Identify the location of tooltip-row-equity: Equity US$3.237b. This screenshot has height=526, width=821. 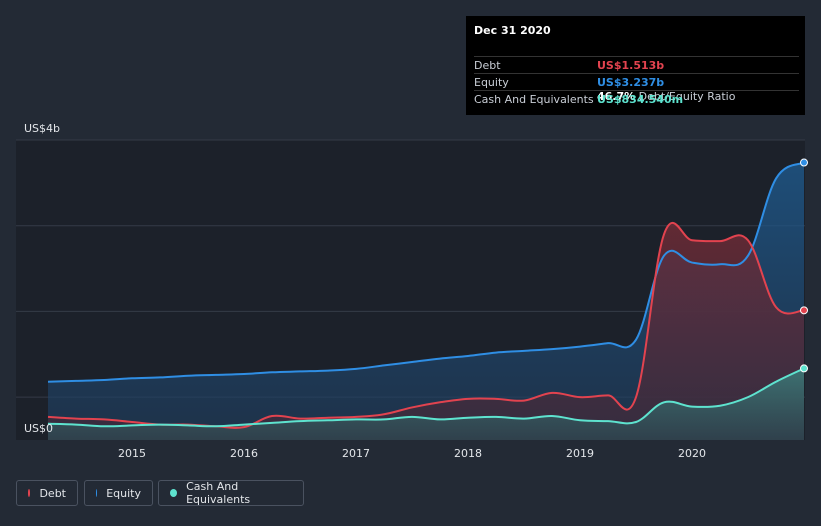
(636, 81).